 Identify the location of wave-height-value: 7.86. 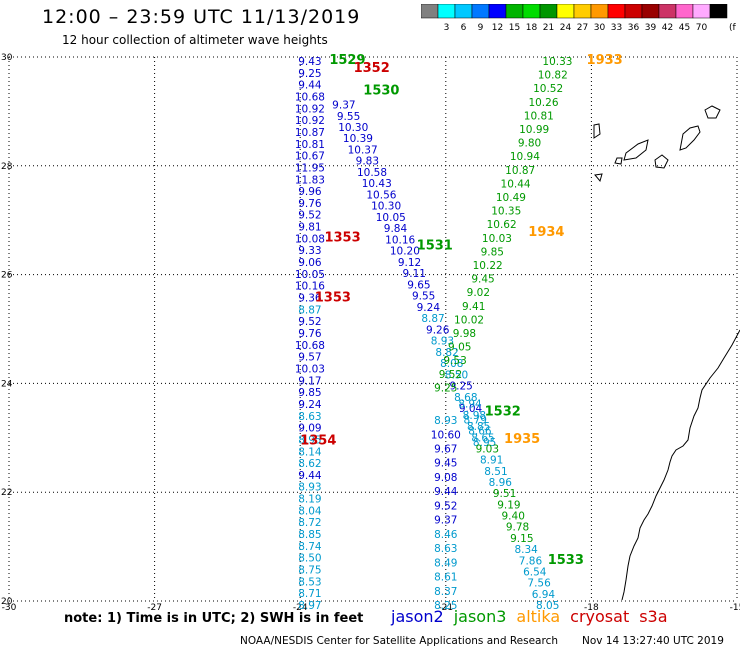
(531, 561).